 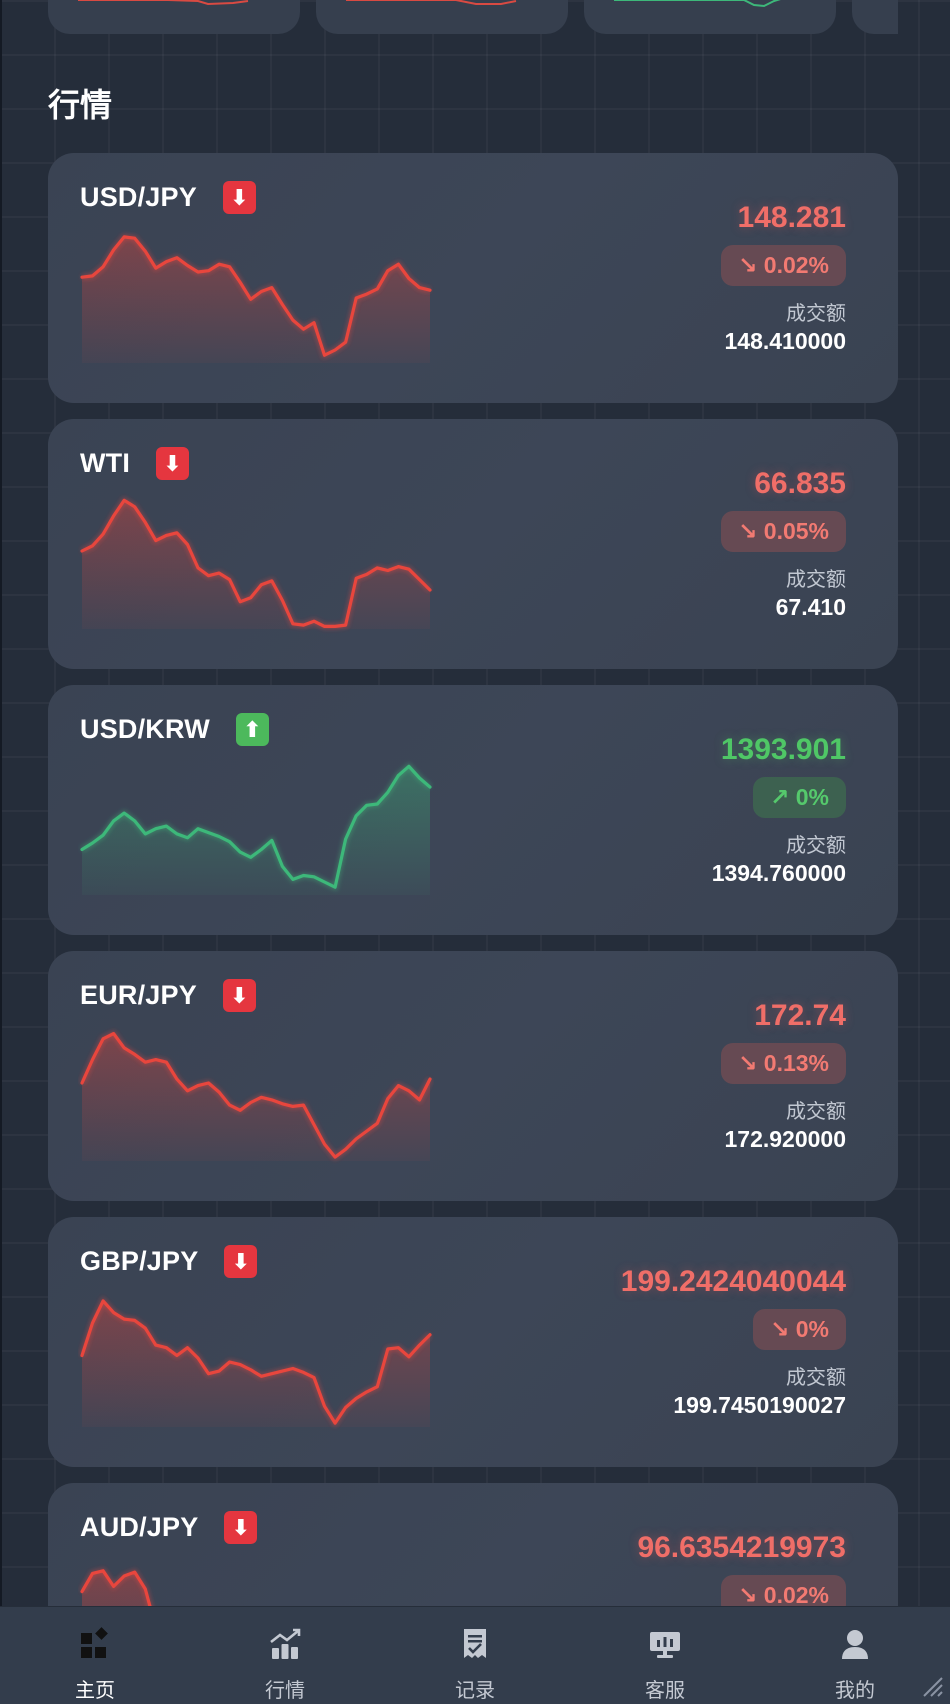 I want to click on market-card: USD/KRW ⬆ 1393.901 ↗ 0% 成交额 1394.760000, so click(x=473, y=810).